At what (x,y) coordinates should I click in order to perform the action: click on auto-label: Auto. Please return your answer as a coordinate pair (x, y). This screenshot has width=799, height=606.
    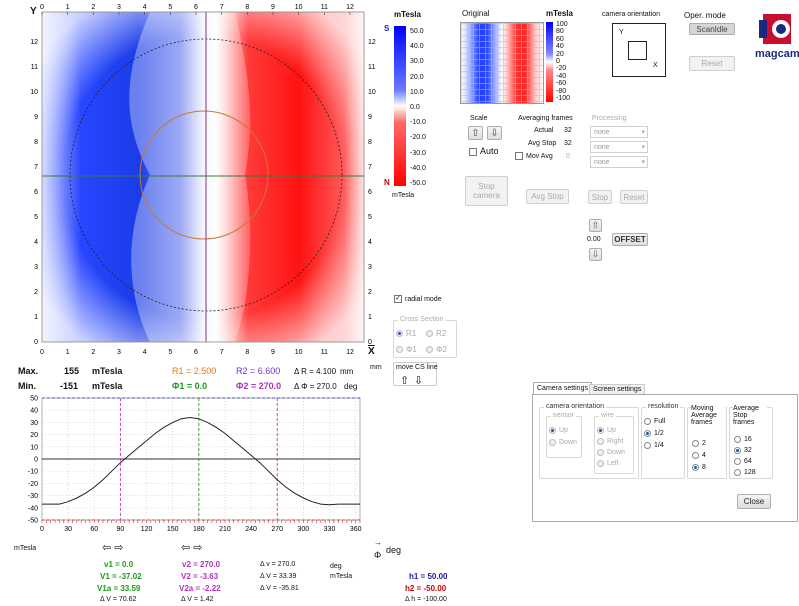
    Looking at the image, I should click on (489, 151).